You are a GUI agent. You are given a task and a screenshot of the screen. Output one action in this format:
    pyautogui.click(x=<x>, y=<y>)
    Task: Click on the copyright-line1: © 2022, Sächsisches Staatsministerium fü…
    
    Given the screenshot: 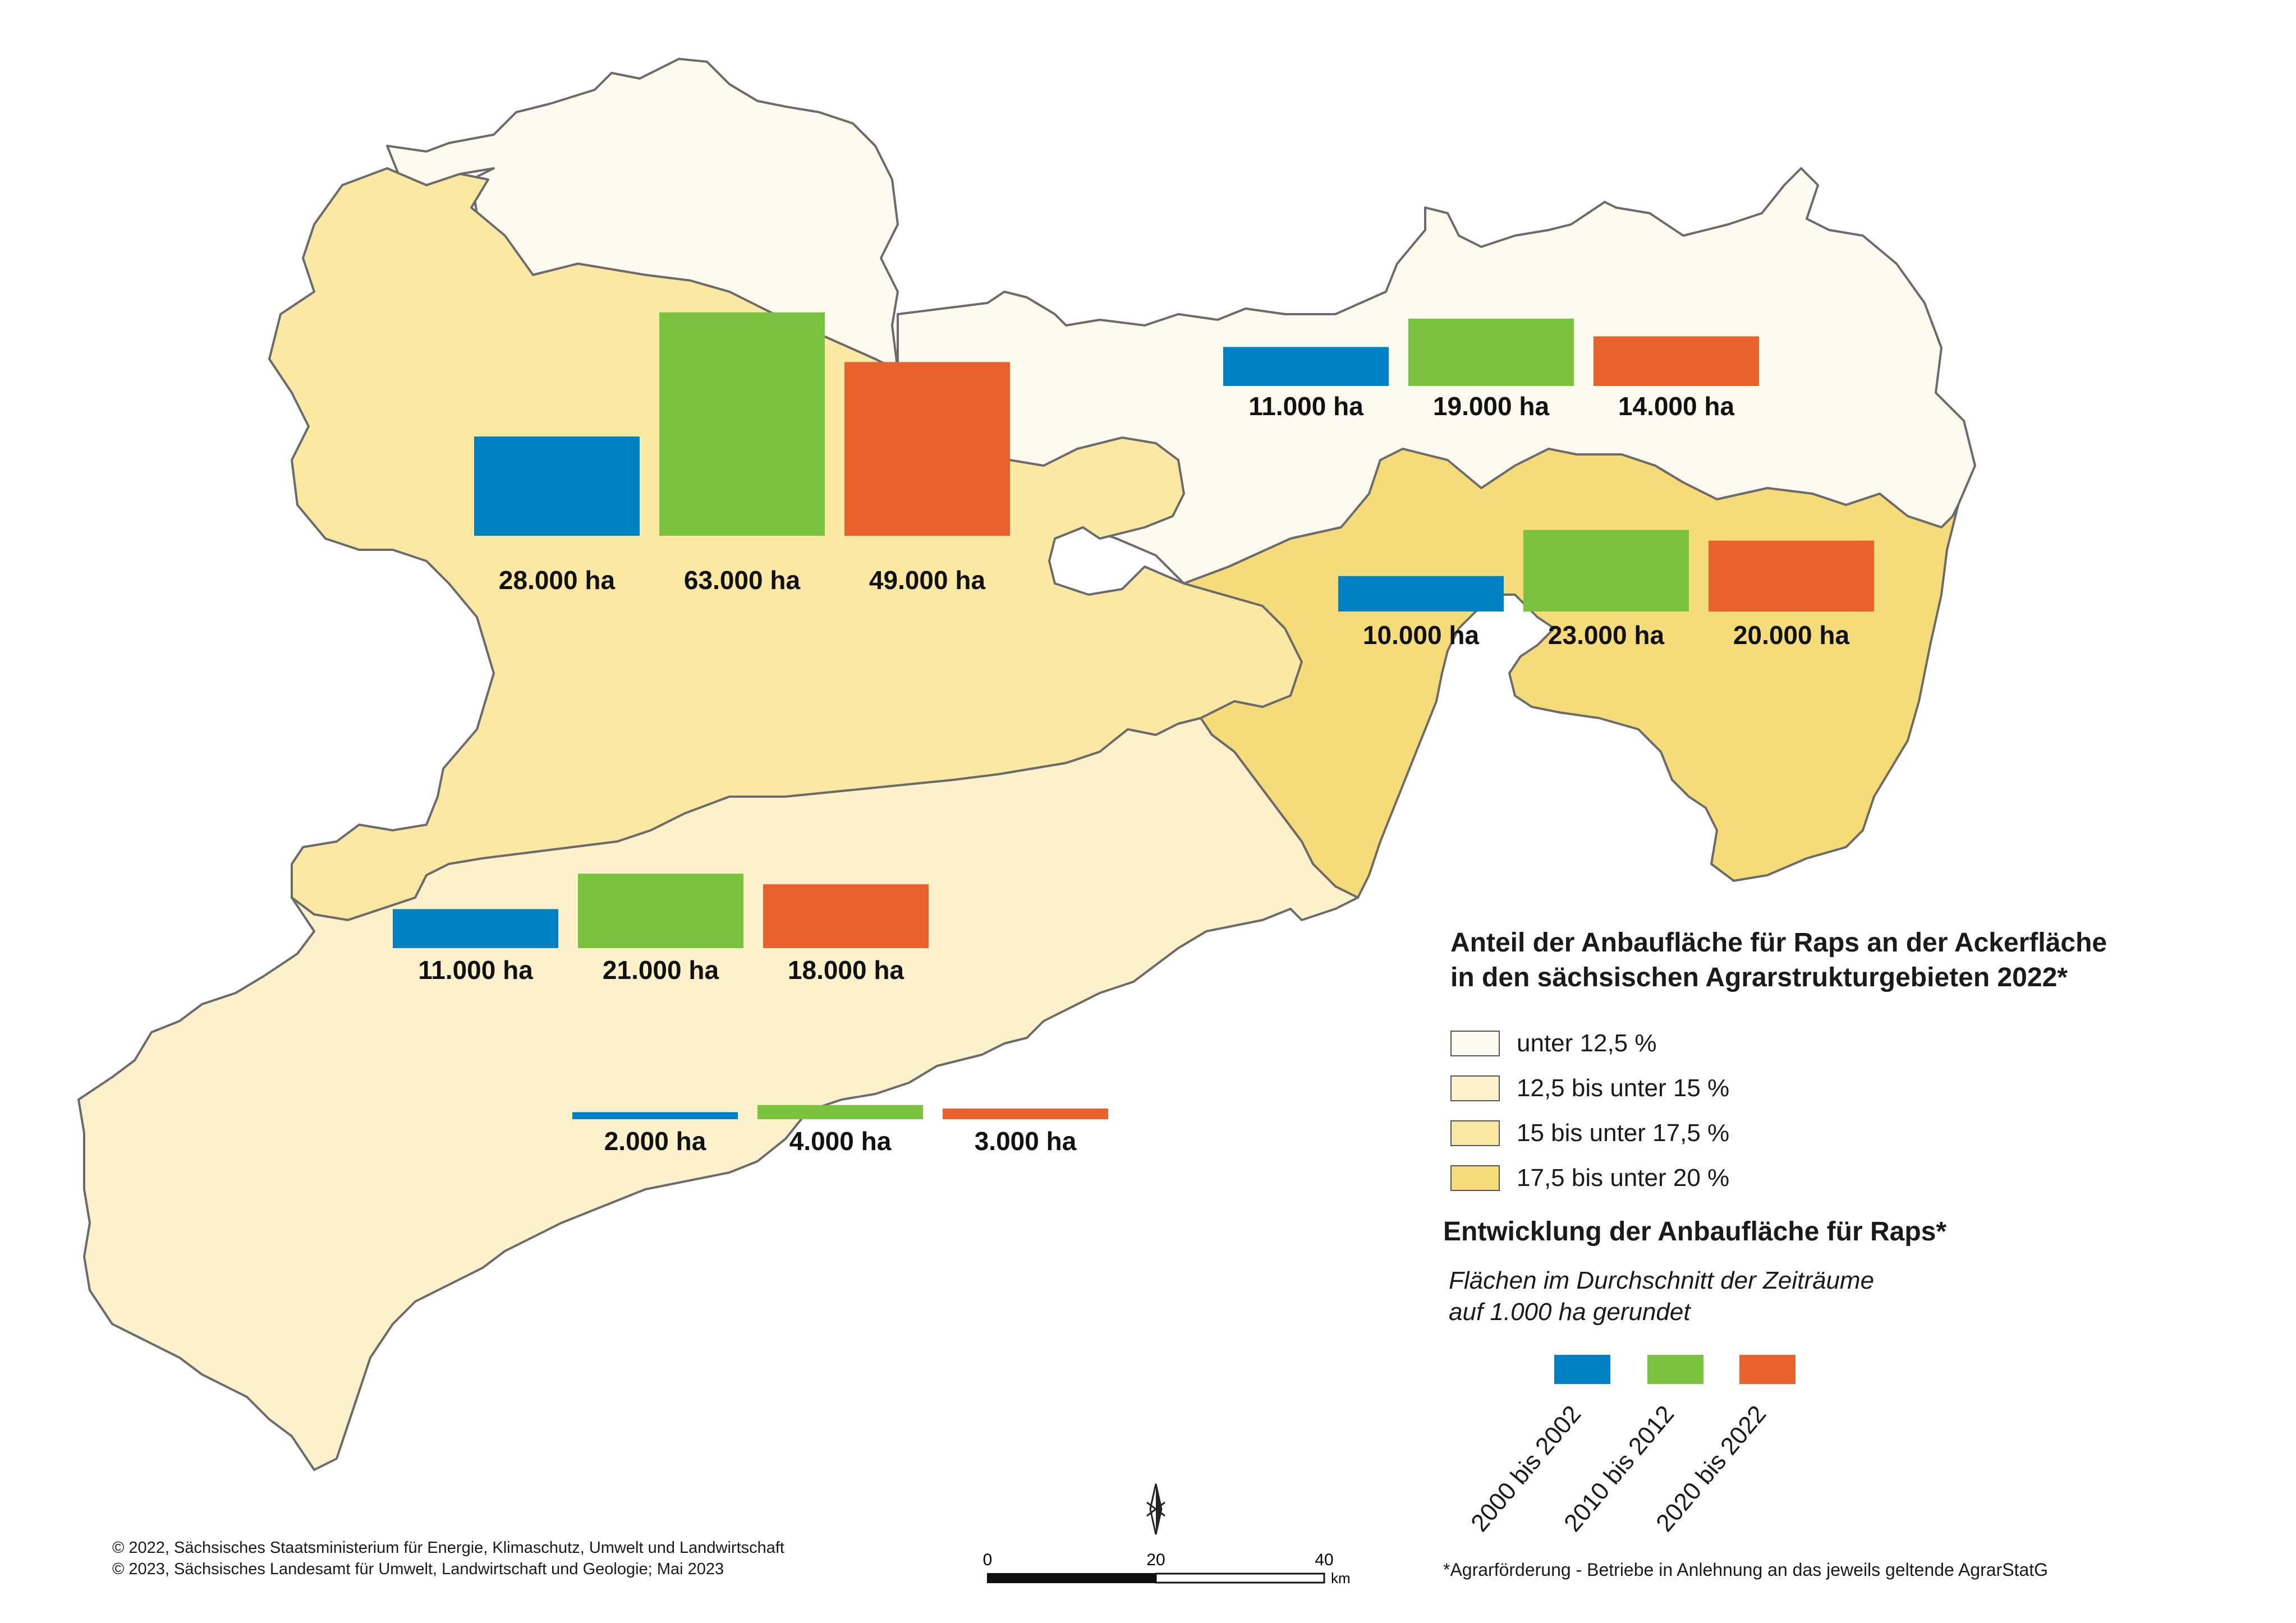 What is the action you would take?
    pyautogui.click(x=448, y=1548)
    